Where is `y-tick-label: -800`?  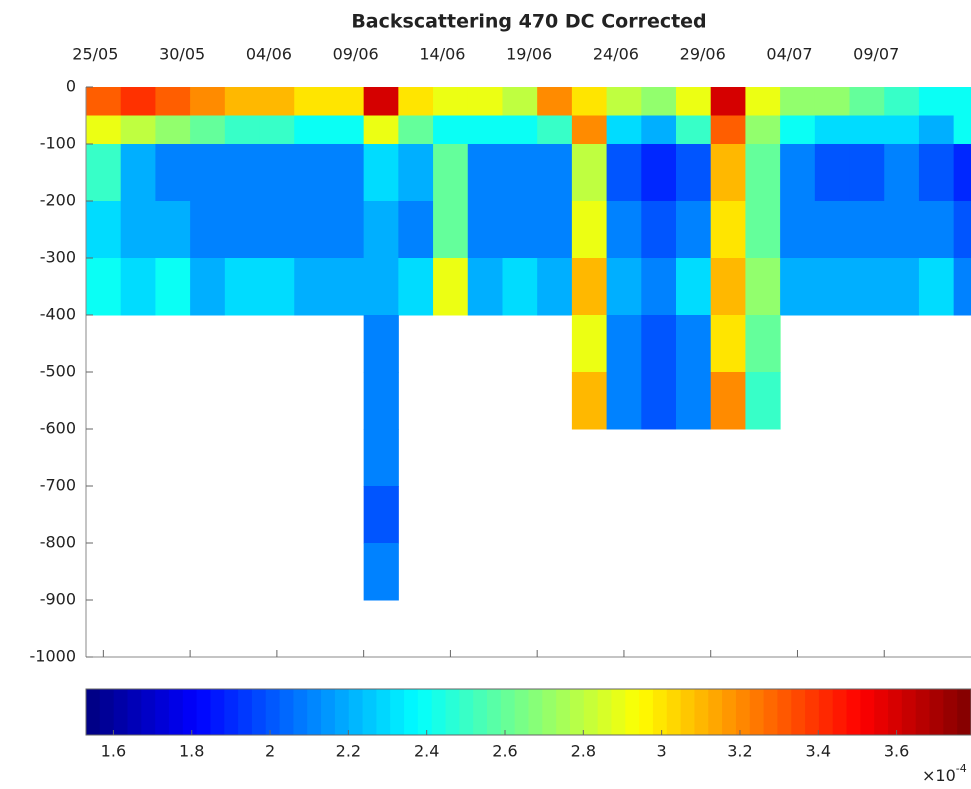
y-tick-label: -800 is located at coordinates (58, 542).